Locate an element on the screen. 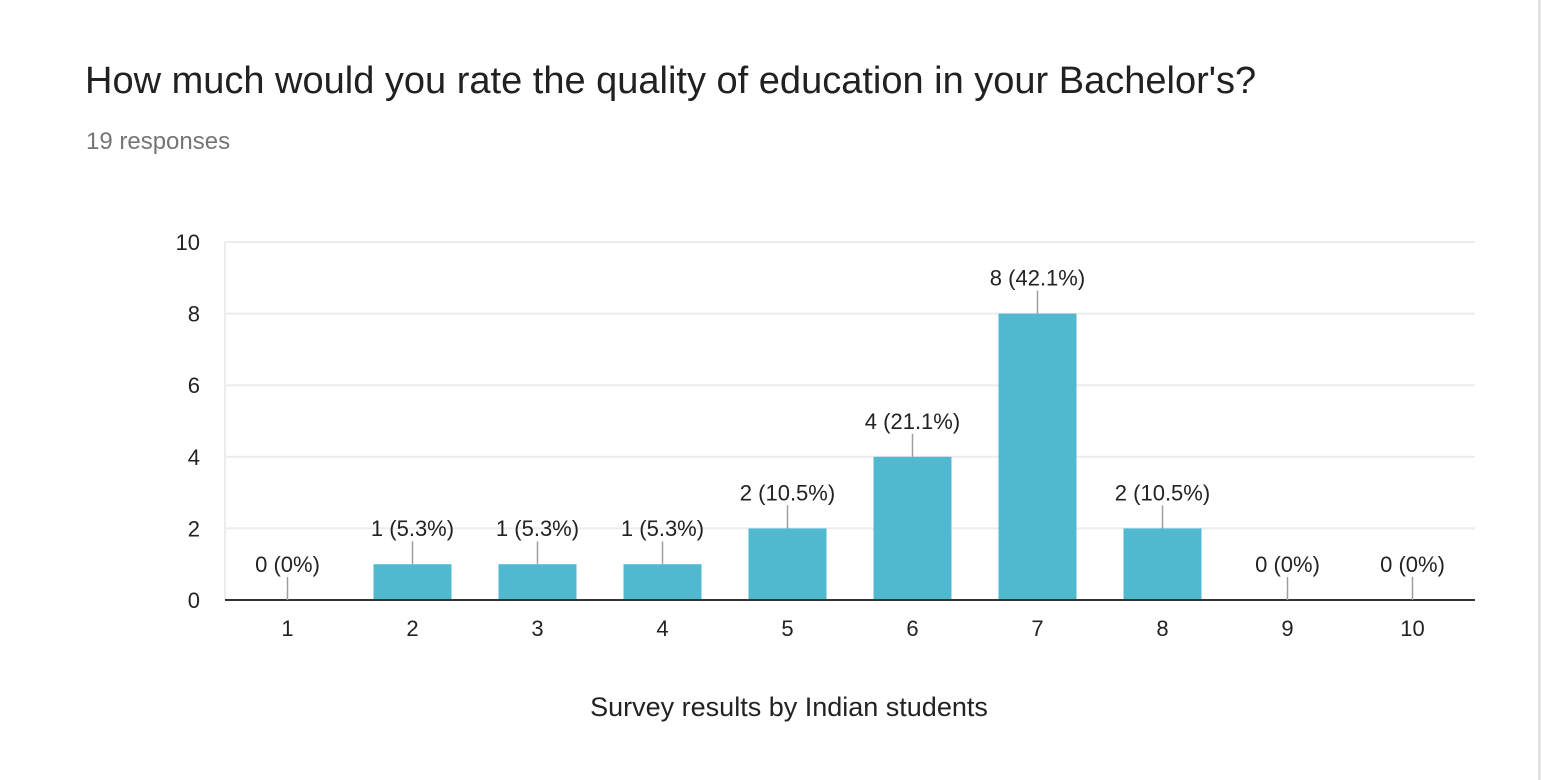  x-axis-ticks: 1 2 3 4 5 6 7 8 9 10 is located at coordinates (852, 628).